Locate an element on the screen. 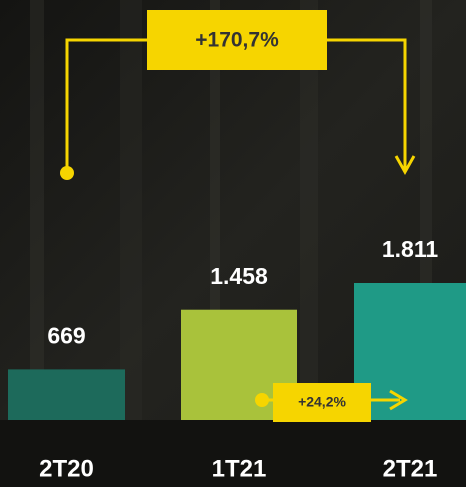 Image resolution: width=466 pixels, height=487 pixels. value-label: 1.811 is located at coordinates (410, 249).